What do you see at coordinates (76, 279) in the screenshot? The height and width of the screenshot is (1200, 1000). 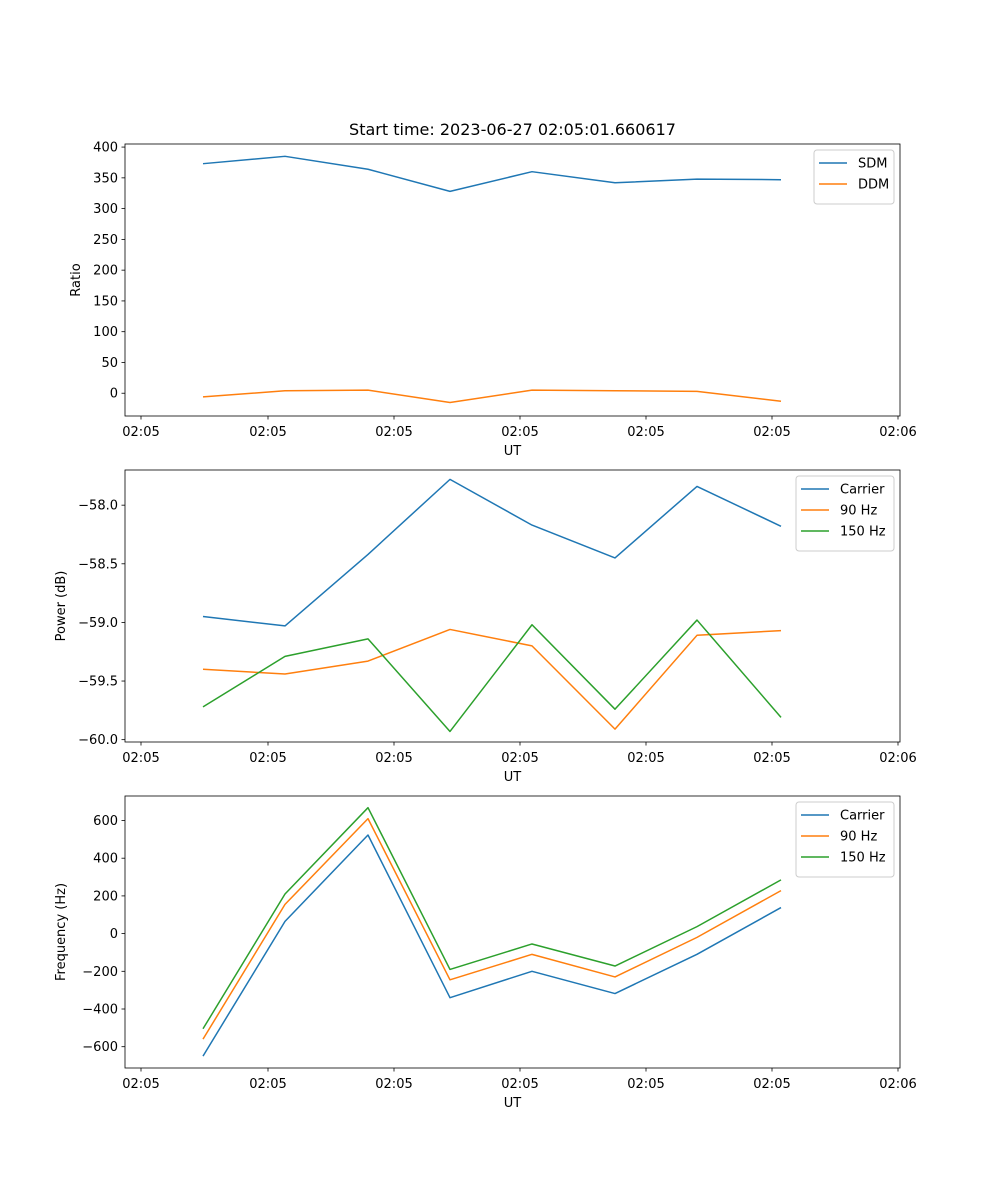 I see `y-axis-label: Ratio` at bounding box center [76, 279].